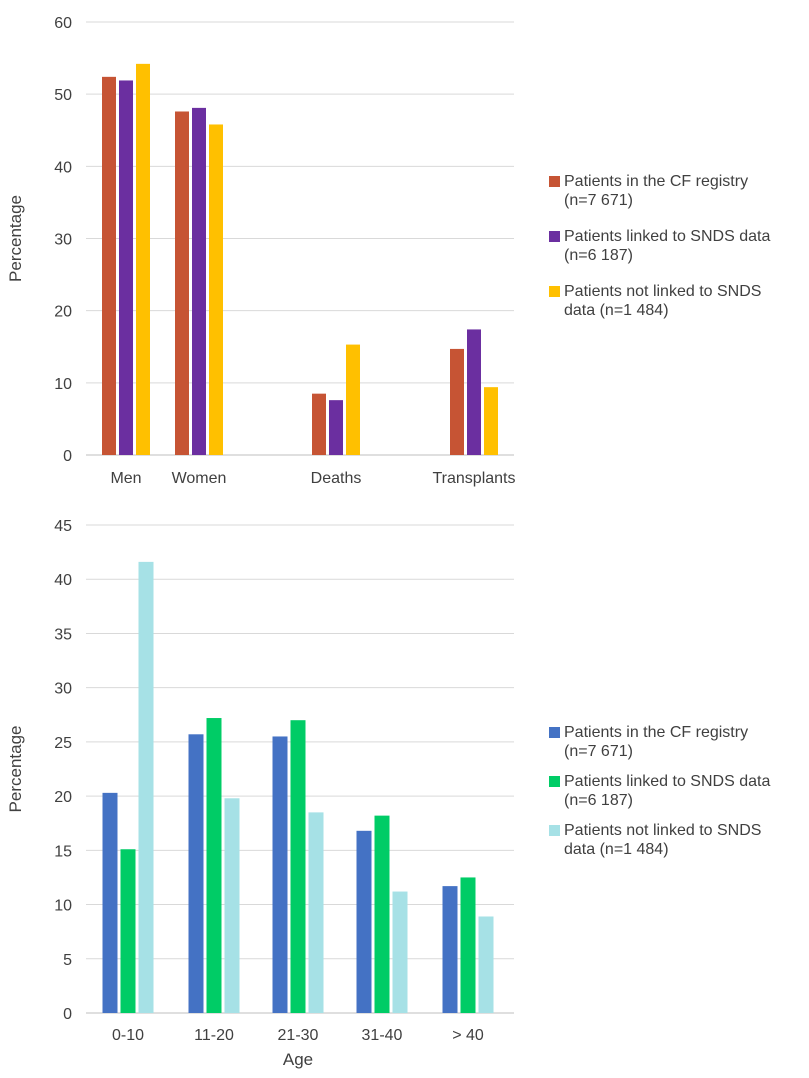 The width and height of the screenshot is (809, 1078). Describe the element at coordinates (63, 526) in the screenshot. I see `y-tick-label: 45` at that location.